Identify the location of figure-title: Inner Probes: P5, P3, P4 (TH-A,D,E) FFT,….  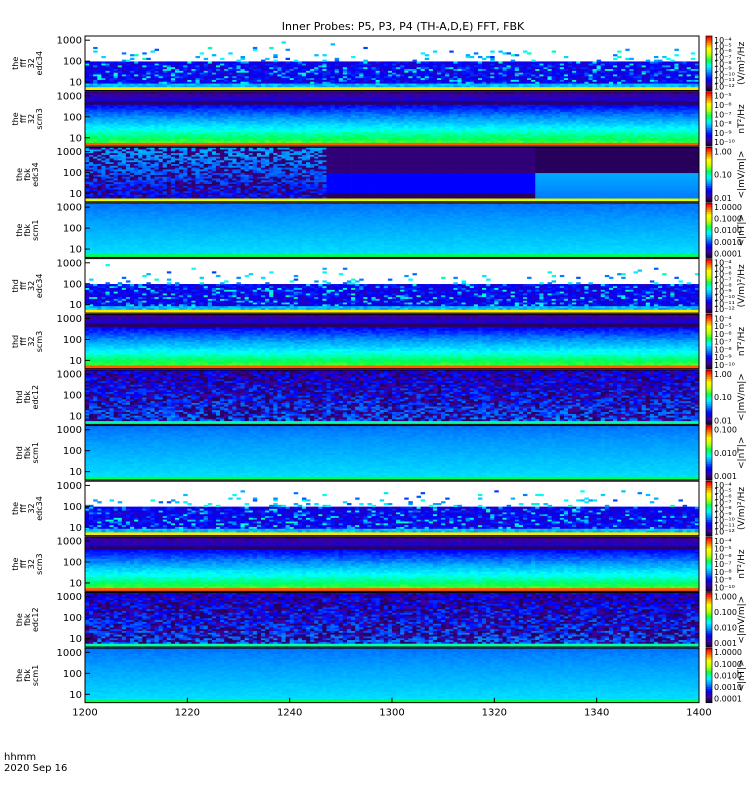
(403, 26).